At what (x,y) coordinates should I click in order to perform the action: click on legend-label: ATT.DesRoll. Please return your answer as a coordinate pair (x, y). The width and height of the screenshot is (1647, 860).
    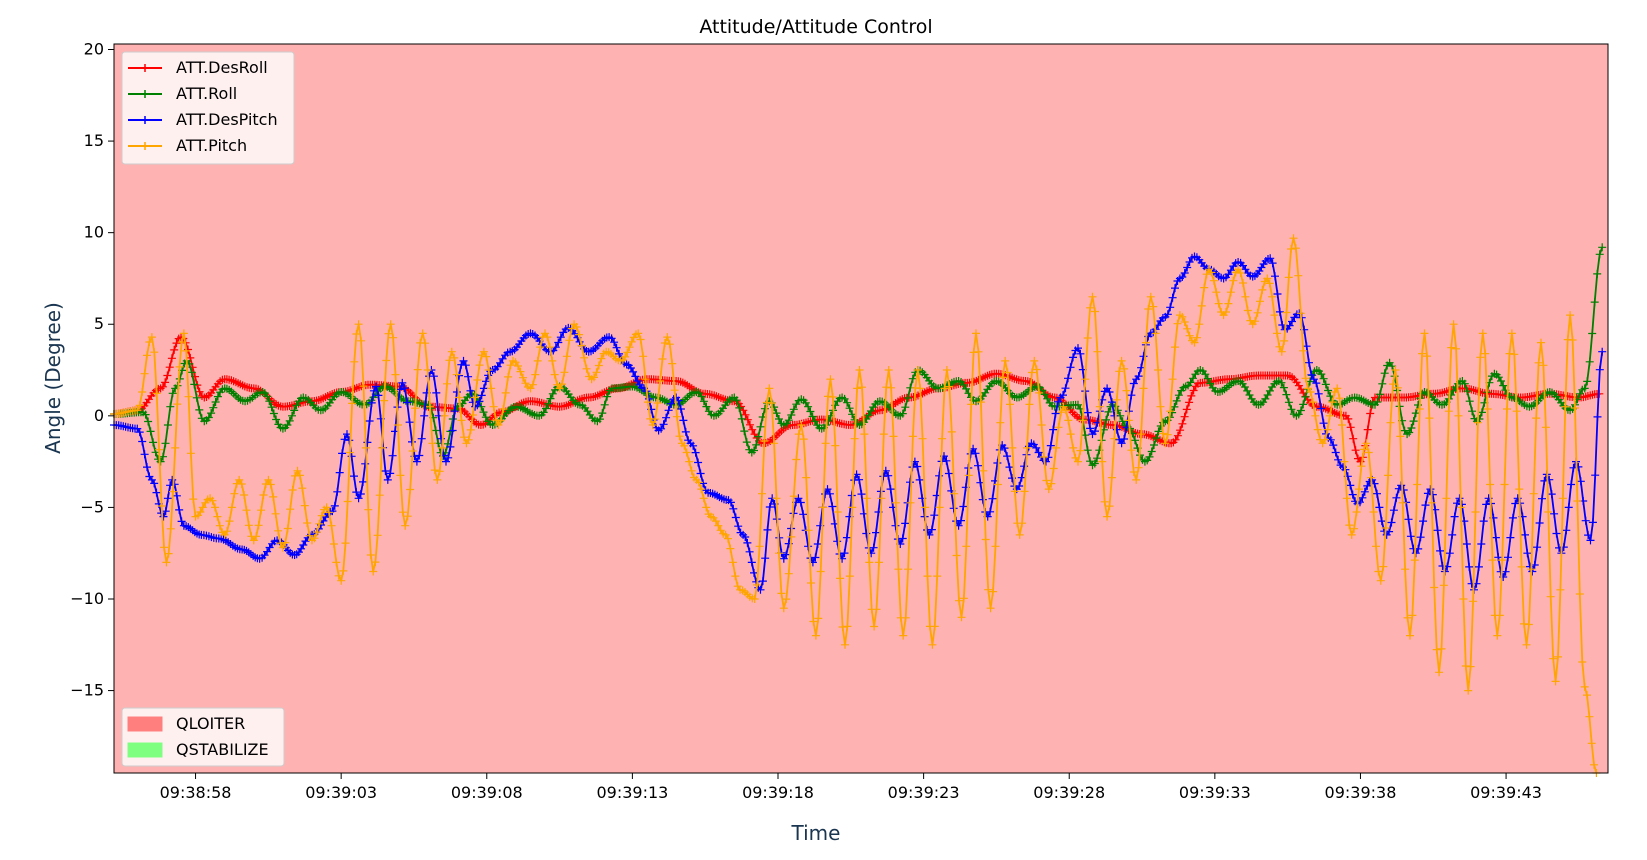
    Looking at the image, I should click on (222, 67).